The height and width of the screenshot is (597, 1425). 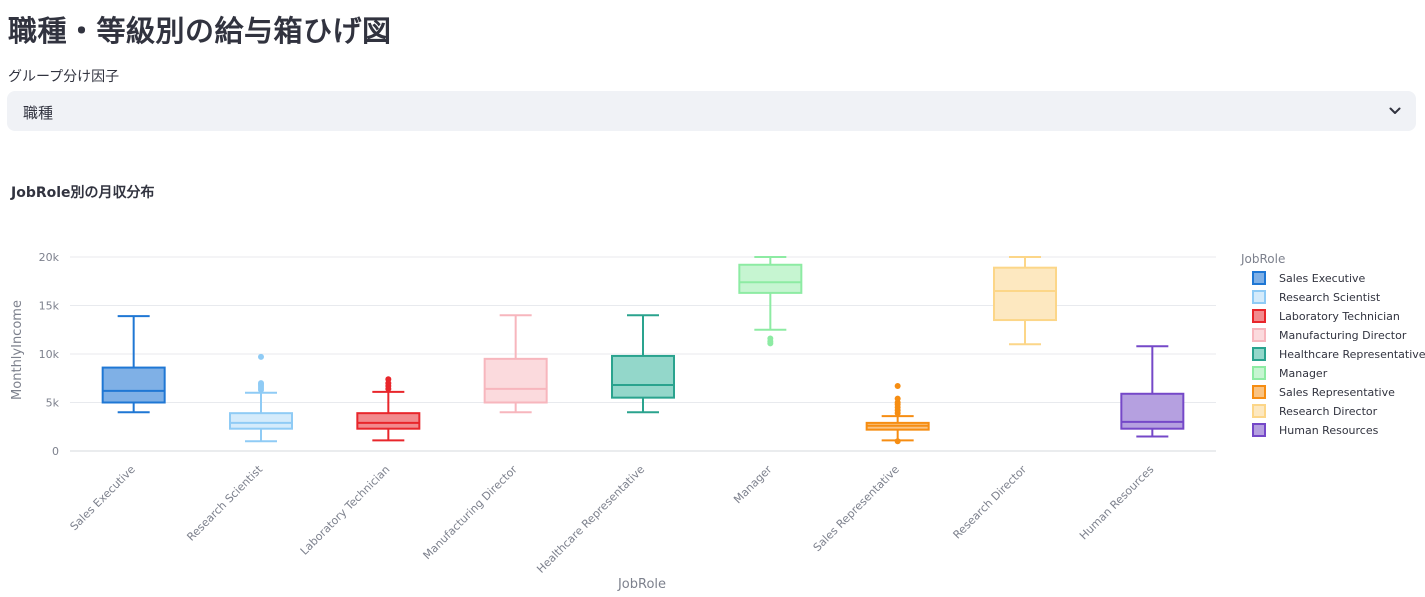 What do you see at coordinates (1262, 259) in the screenshot?
I see `legend-title: JobRole` at bounding box center [1262, 259].